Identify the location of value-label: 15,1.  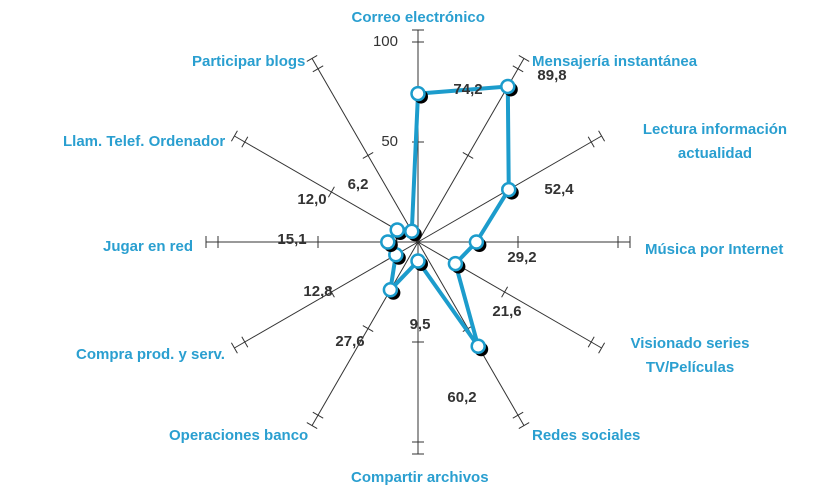
(291, 239).